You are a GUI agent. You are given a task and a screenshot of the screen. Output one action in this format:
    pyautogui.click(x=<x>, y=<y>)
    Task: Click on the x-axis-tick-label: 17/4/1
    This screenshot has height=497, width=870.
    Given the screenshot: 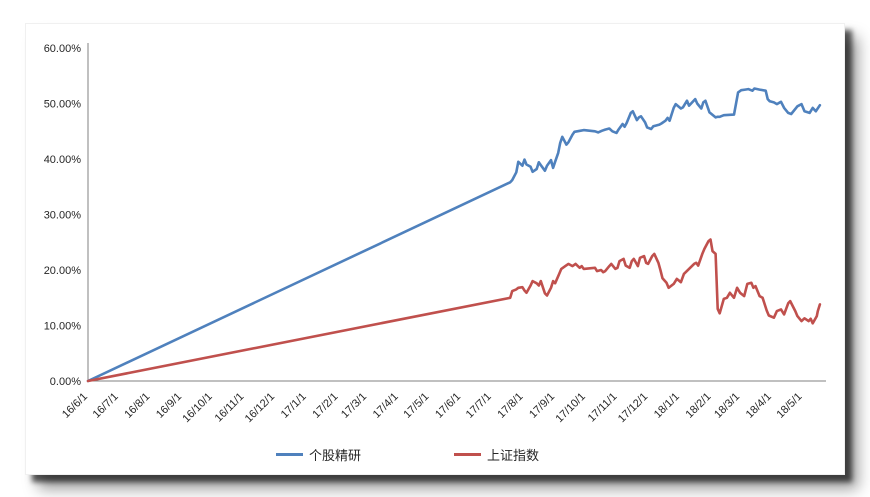 What is the action you would take?
    pyautogui.click(x=386, y=406)
    